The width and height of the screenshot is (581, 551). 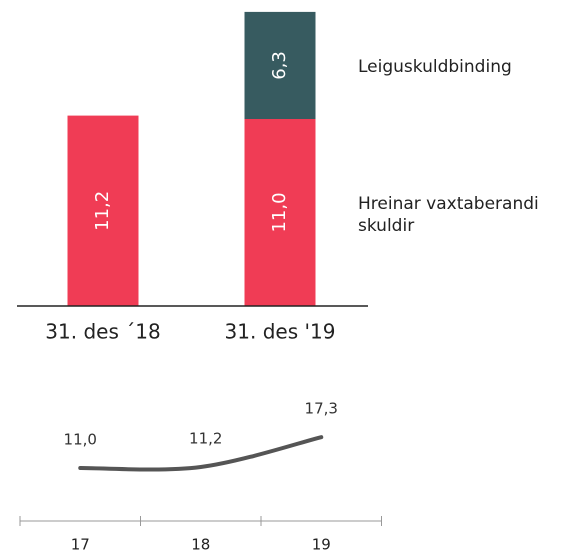 I want to click on legend-entry: Hreinar vaxtaberandi skuldir, so click(x=448, y=214).